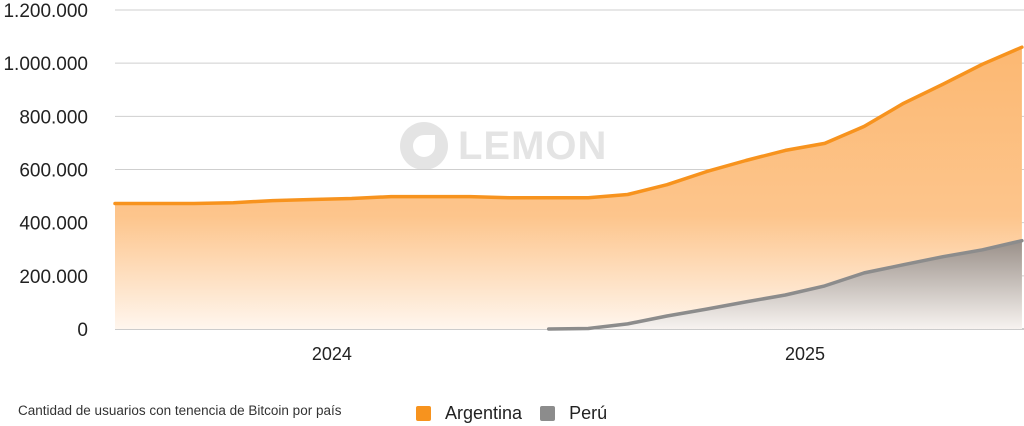 This screenshot has width=1024, height=426. Describe the element at coordinates (53, 277) in the screenshot. I see `y-tick-label: 200.000` at that location.